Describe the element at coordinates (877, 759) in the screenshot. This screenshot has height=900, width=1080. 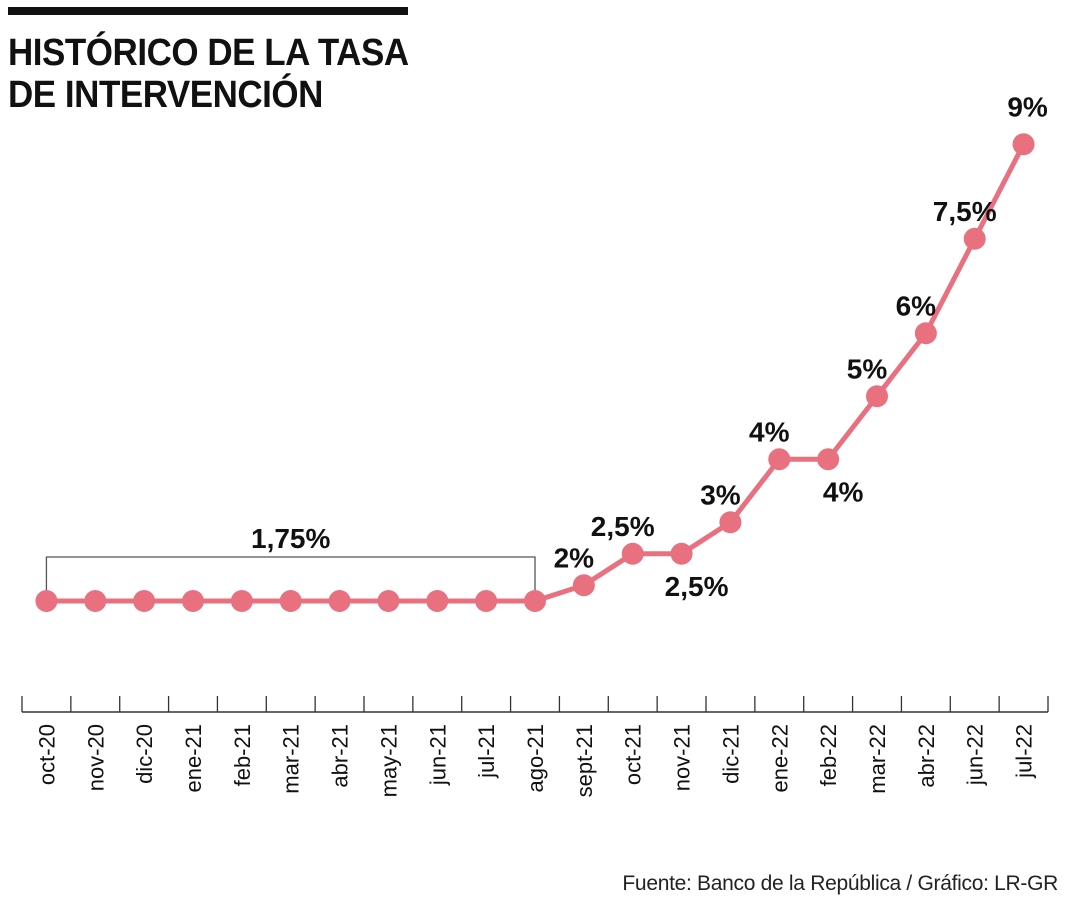
I see `x-tick-label: mar-22` at that location.